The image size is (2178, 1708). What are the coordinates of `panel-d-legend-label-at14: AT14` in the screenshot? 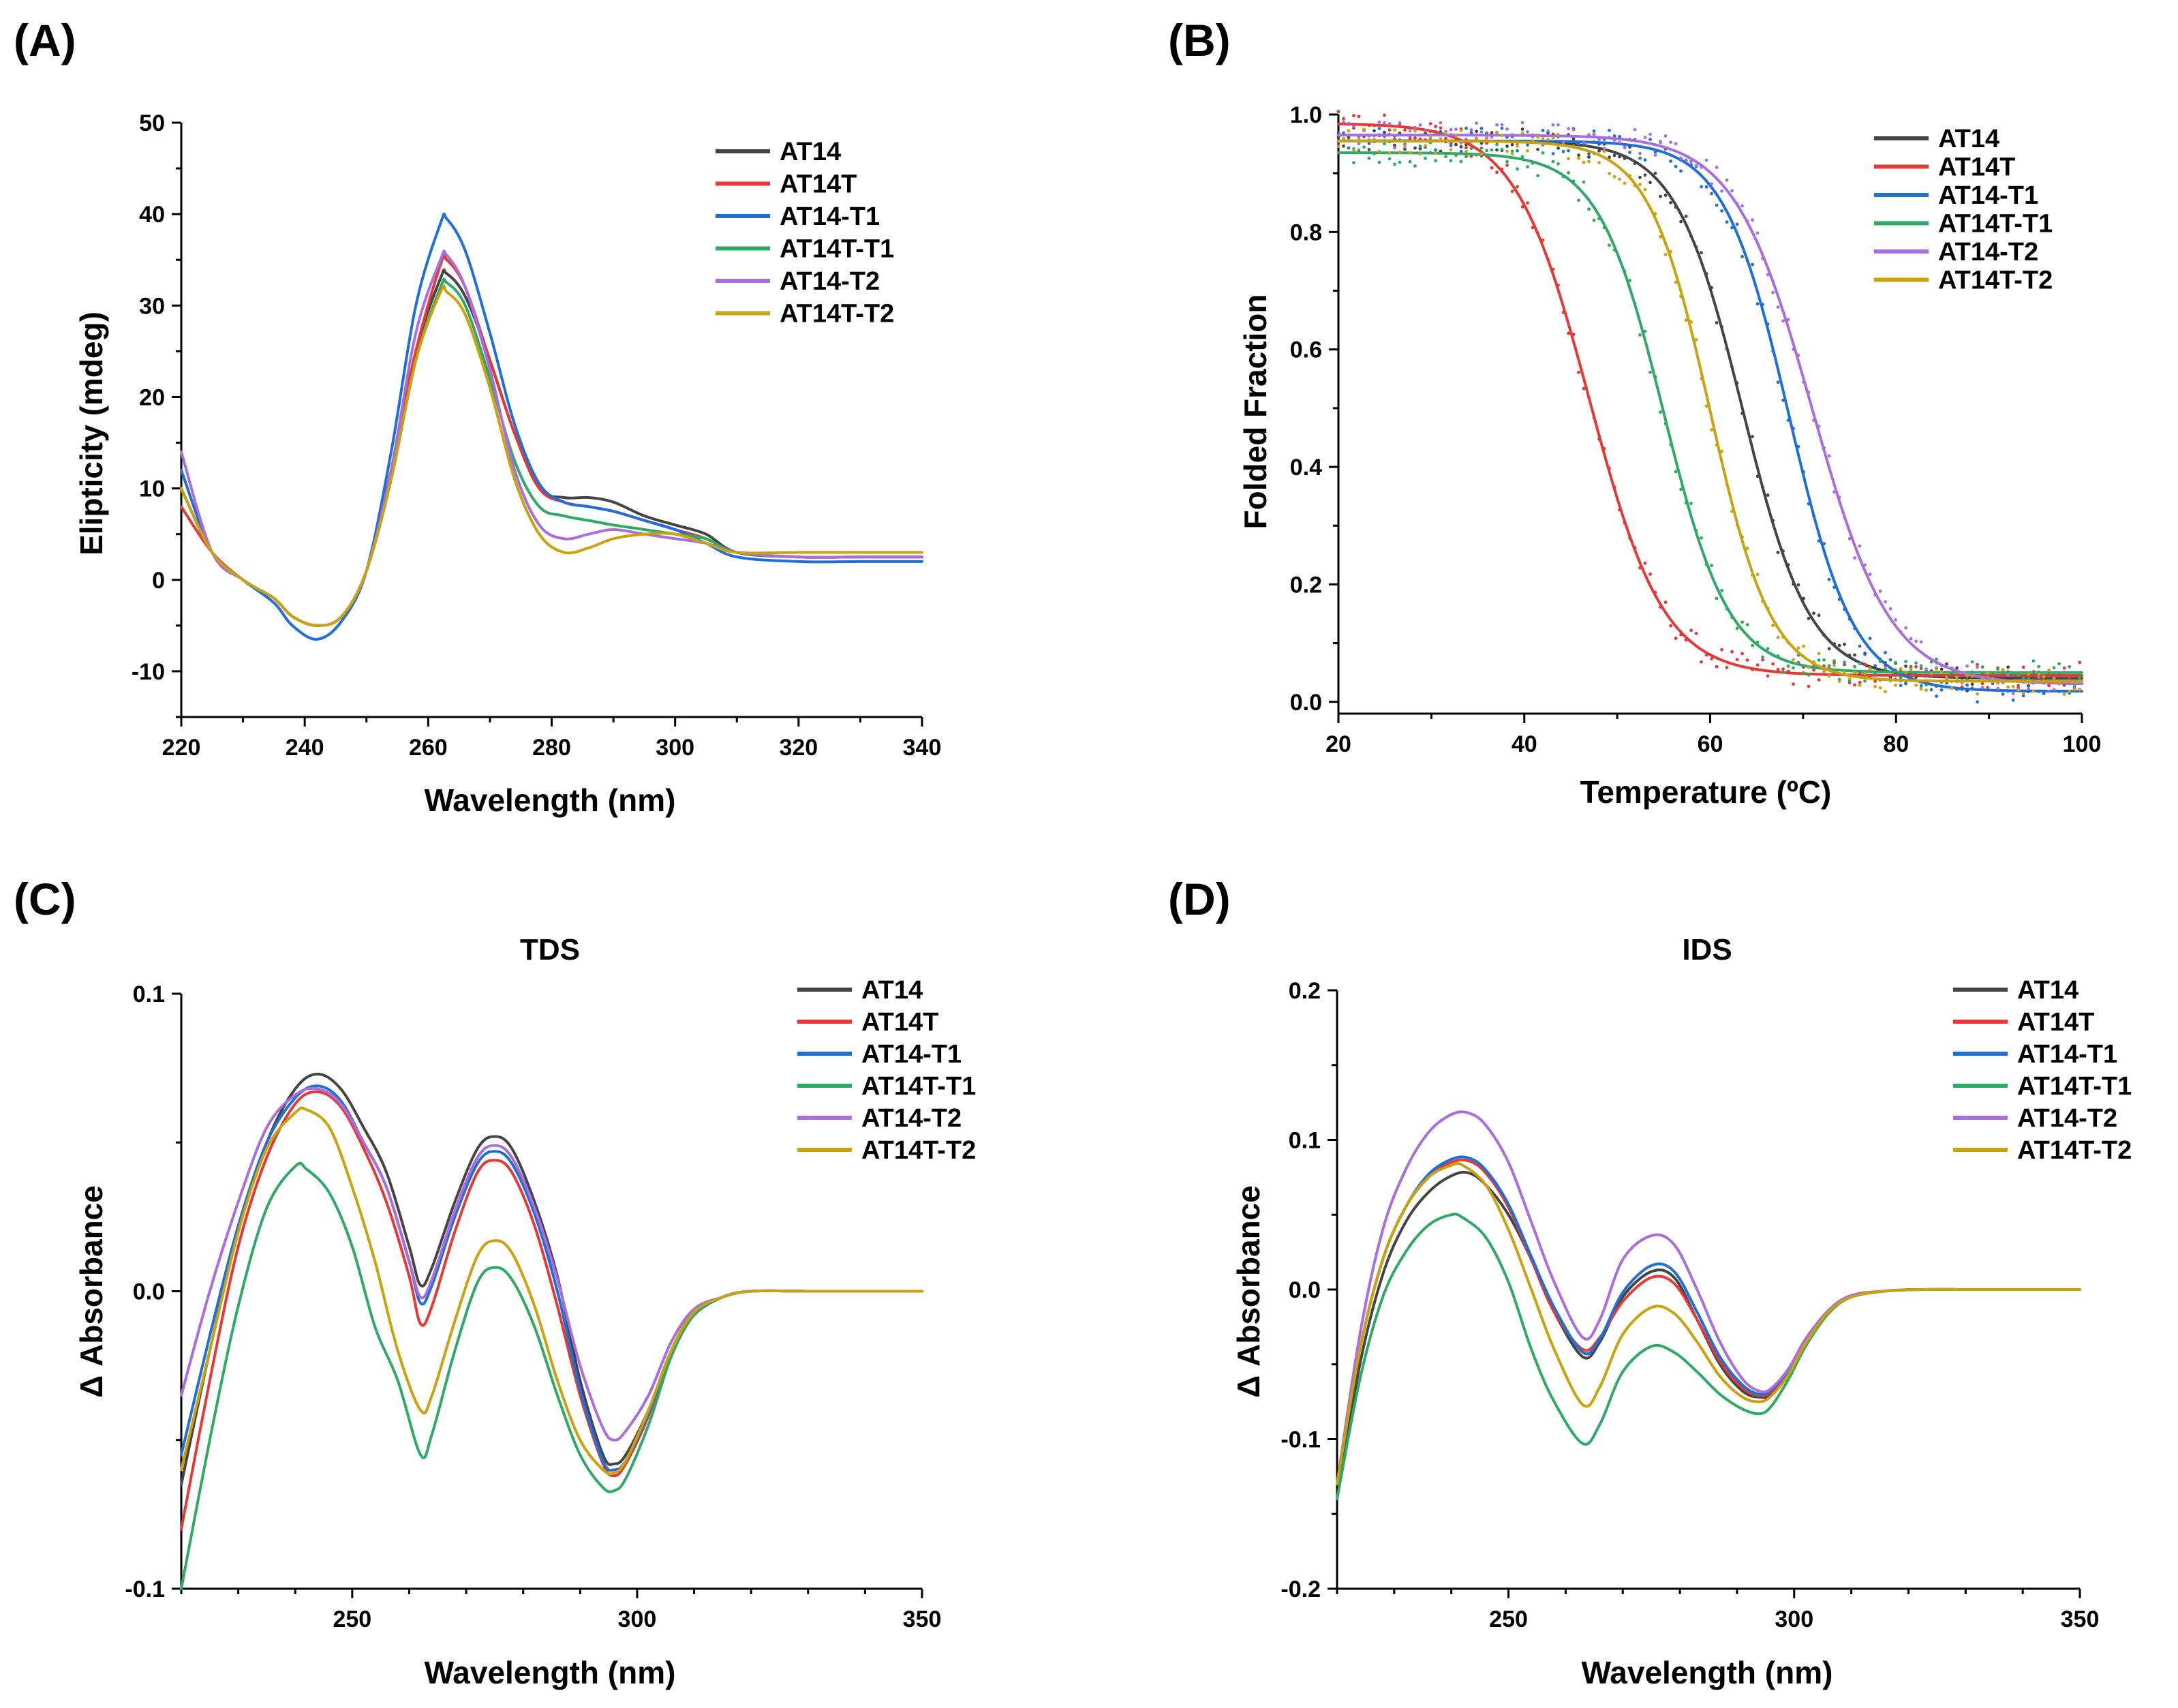 It's located at (2048, 990).